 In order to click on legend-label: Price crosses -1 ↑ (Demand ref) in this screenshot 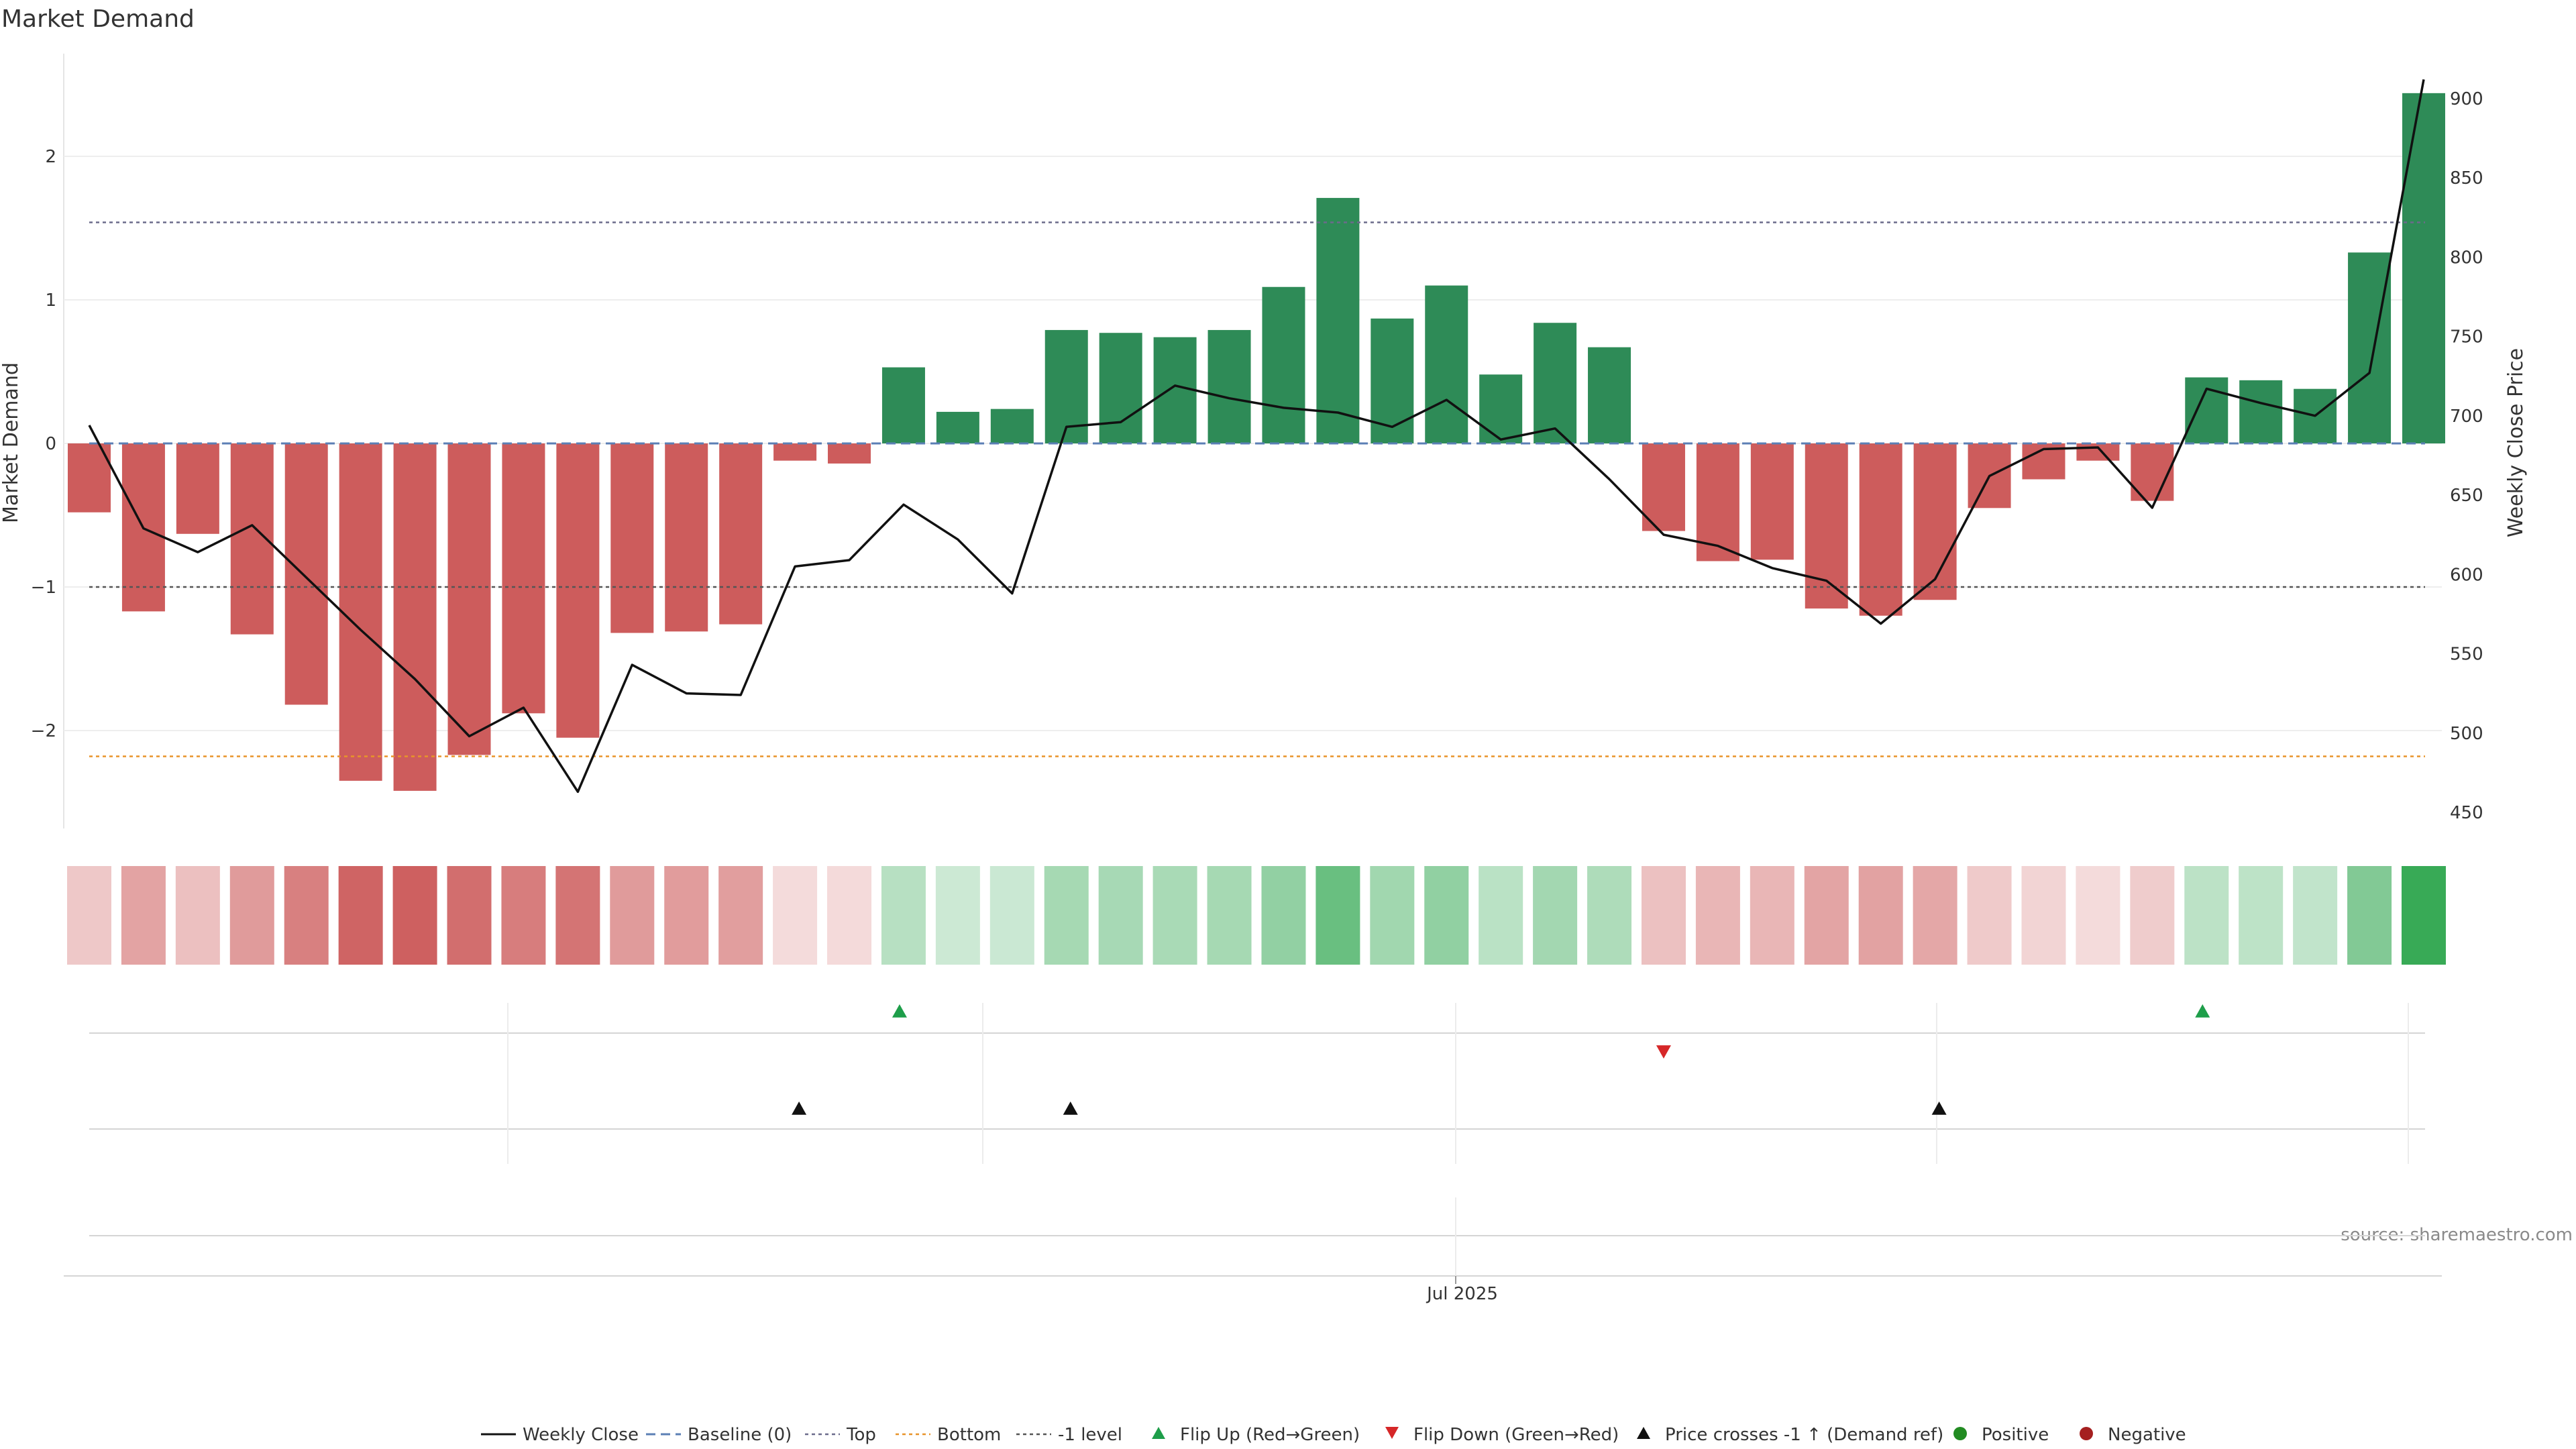, I will do `click(1804, 1435)`.